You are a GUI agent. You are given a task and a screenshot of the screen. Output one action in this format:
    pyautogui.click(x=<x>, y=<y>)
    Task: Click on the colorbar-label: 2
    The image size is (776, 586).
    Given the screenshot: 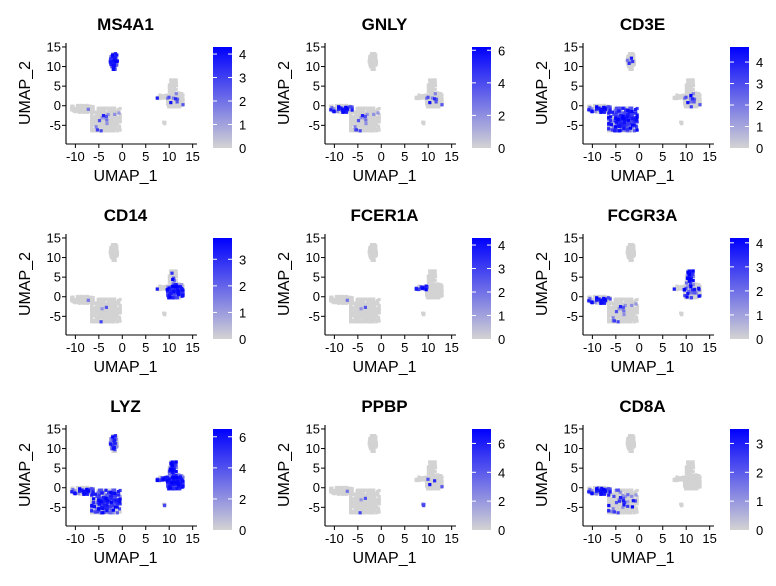 What is the action you would take?
    pyautogui.click(x=501, y=115)
    